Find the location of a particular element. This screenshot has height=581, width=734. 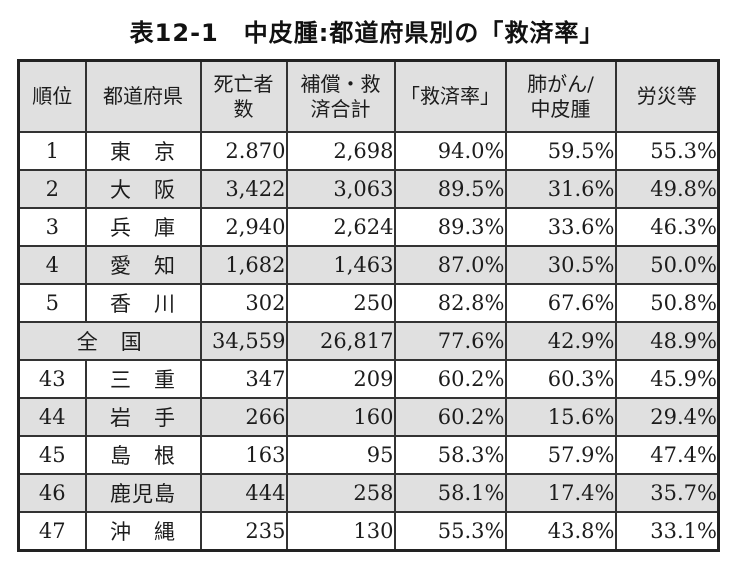

col-header-workers-comp: 労災等 is located at coordinates (667, 96).